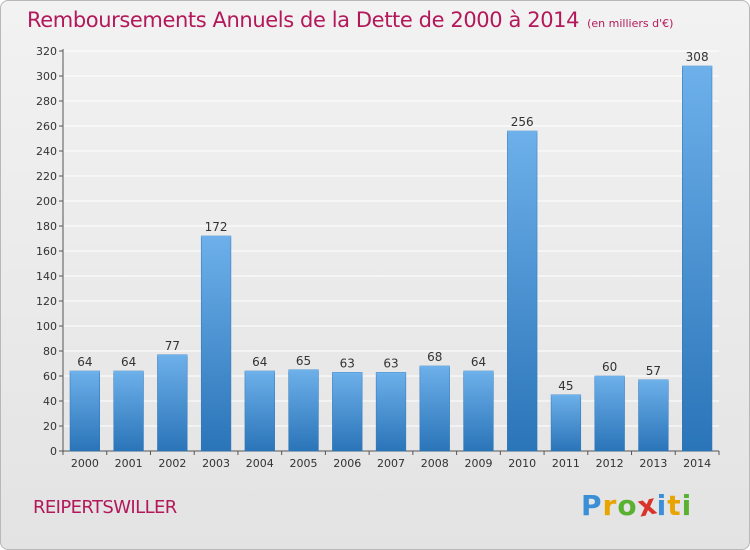 The height and width of the screenshot is (550, 750). What do you see at coordinates (46, 301) in the screenshot?
I see `y-tick-label: 120` at bounding box center [46, 301].